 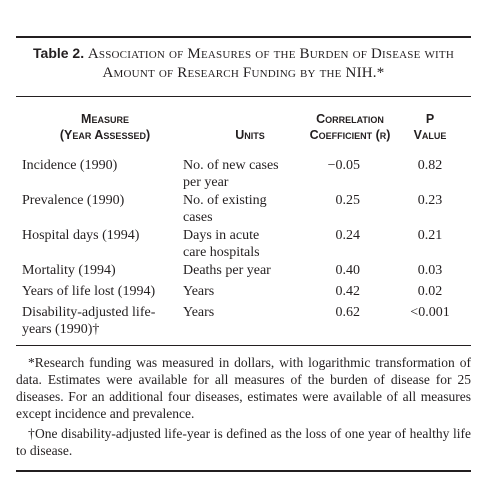 What do you see at coordinates (348, 270) in the screenshot?
I see `row-correlation: 0.40` at bounding box center [348, 270].